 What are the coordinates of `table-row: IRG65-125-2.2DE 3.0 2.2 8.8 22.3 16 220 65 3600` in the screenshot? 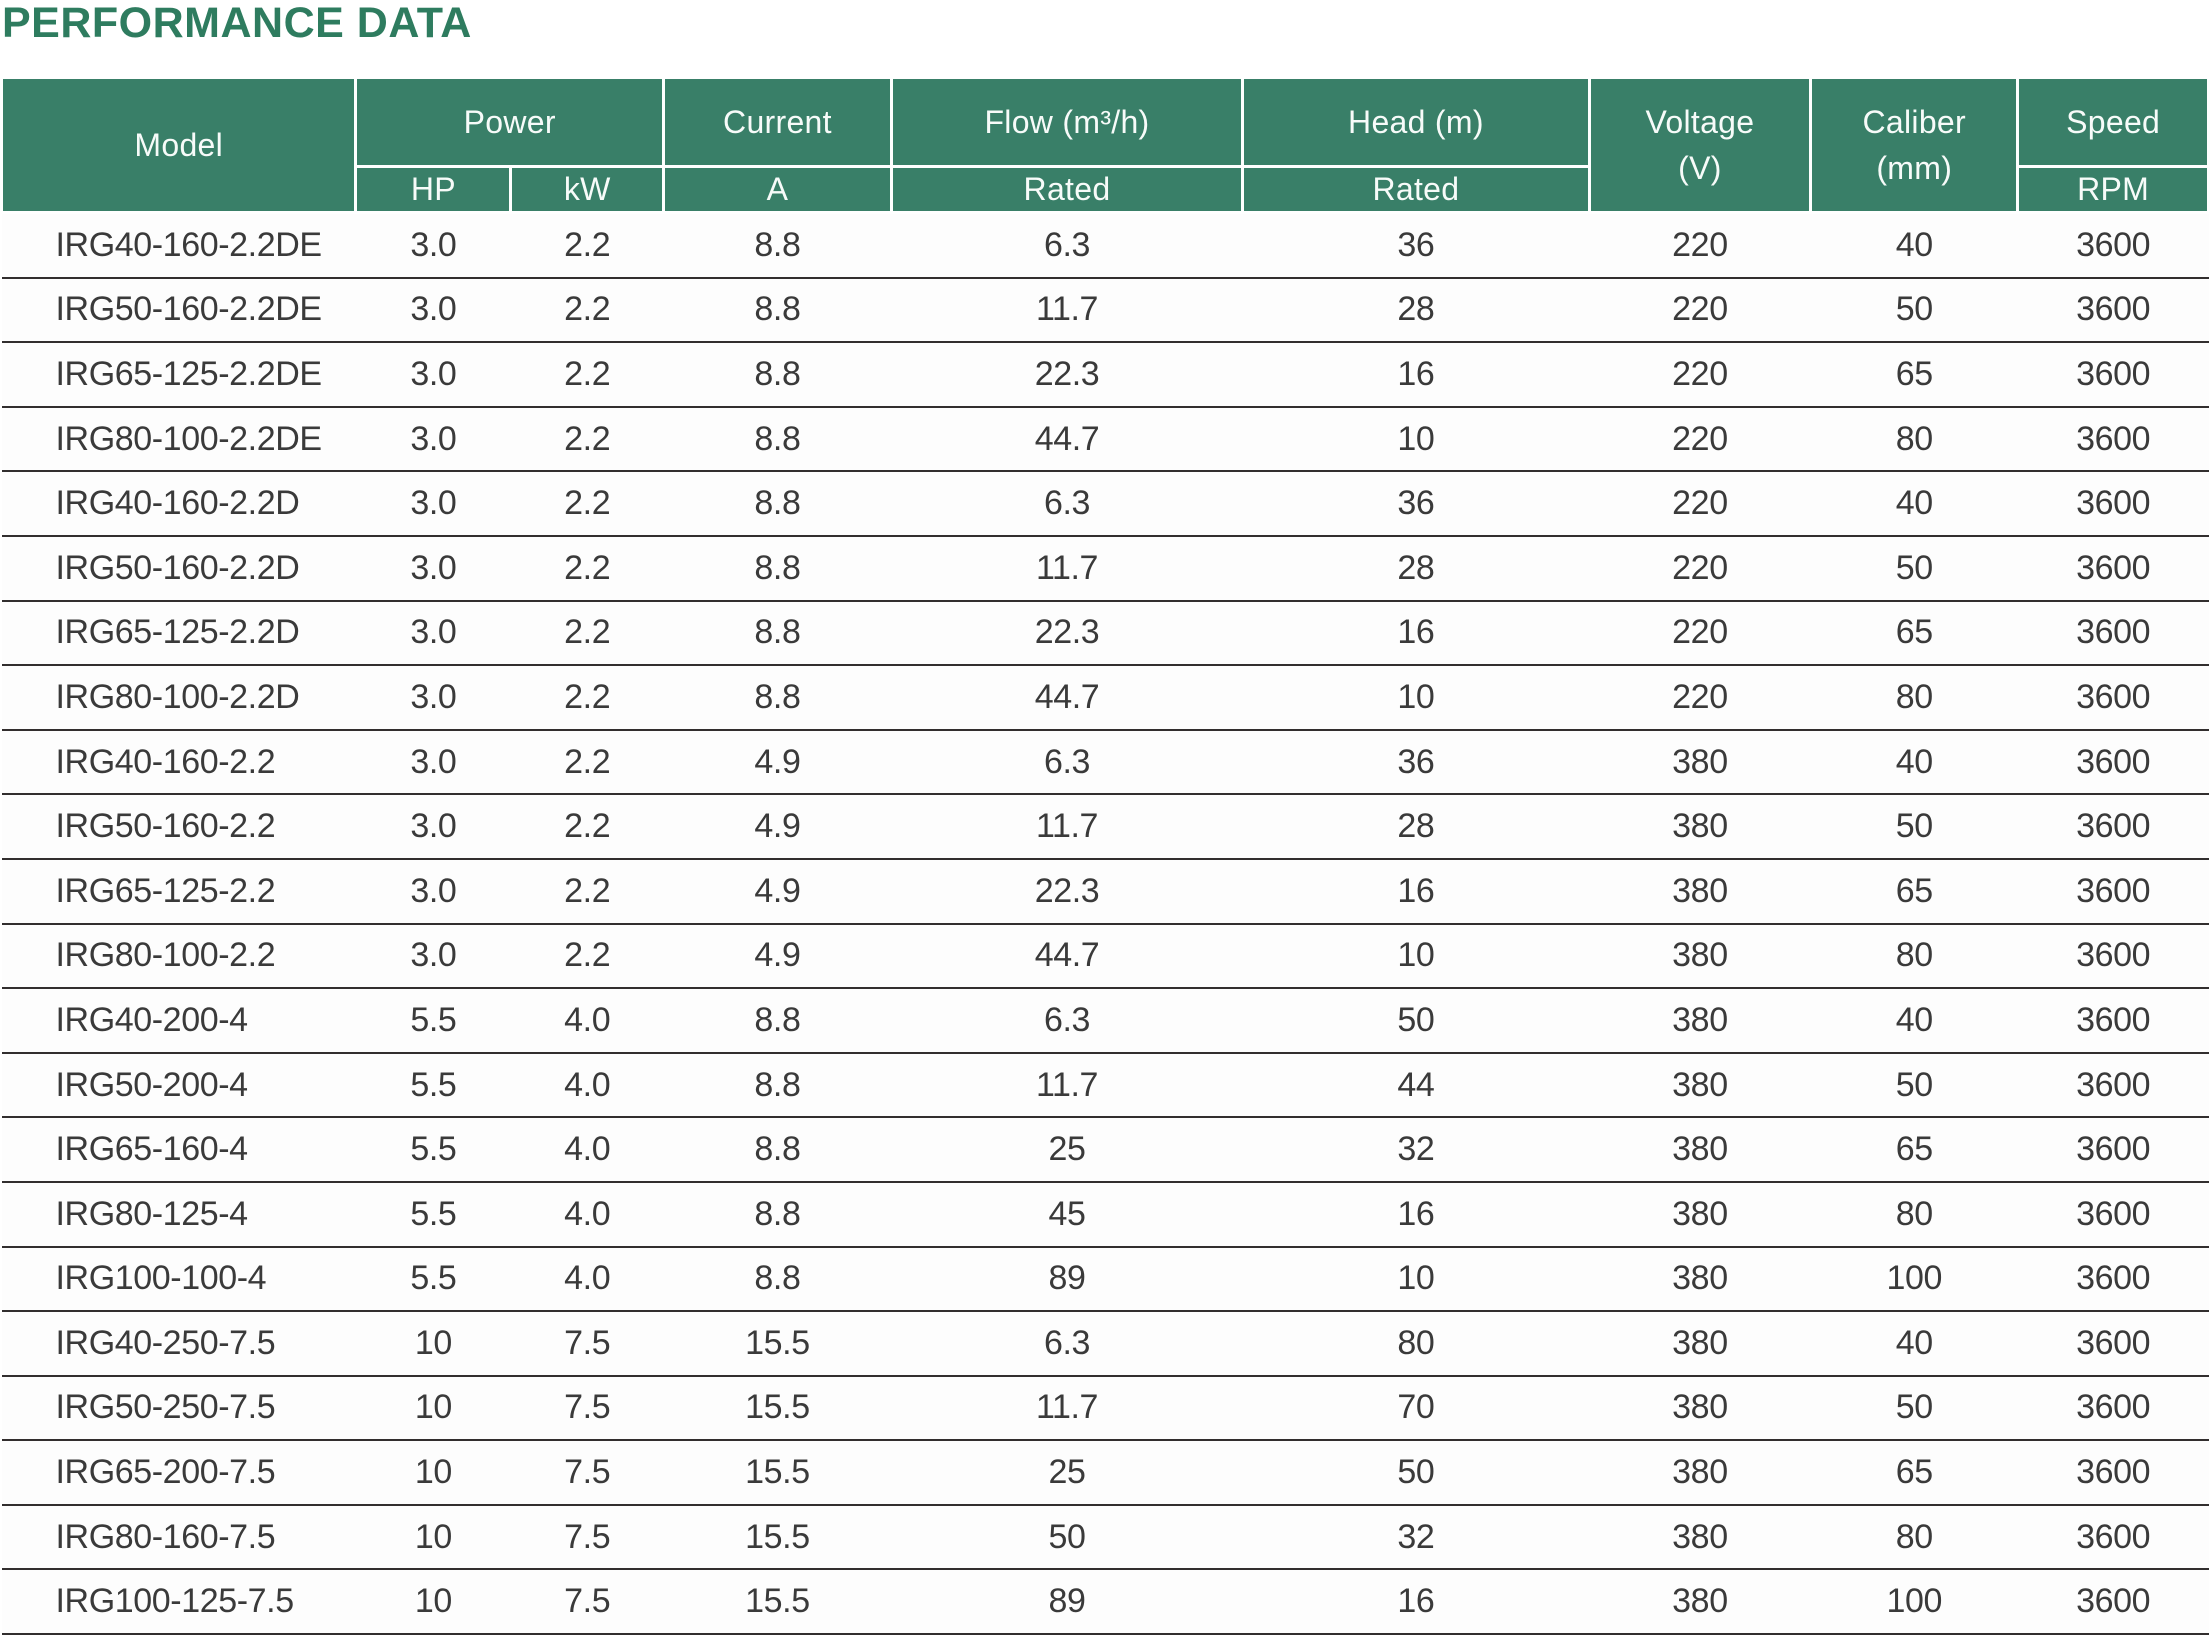 It's located at (1105, 375).